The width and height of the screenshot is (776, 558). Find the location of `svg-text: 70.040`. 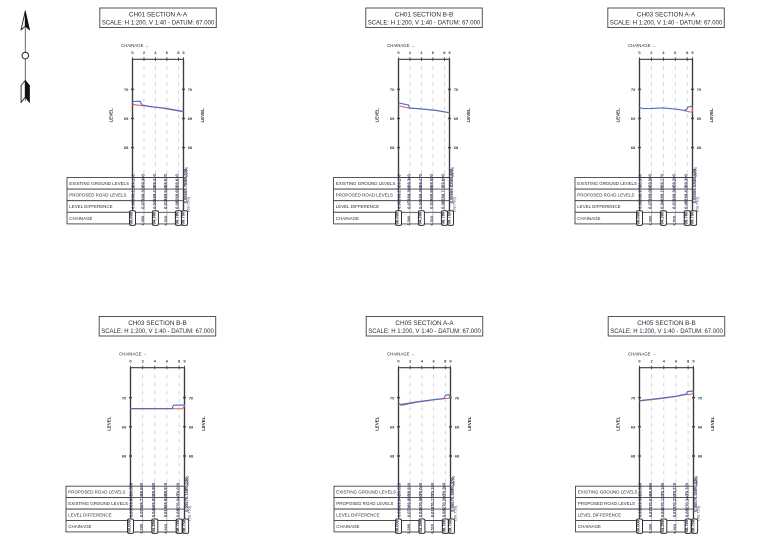

svg-text: 70.040 is located at coordinates (177, 500).